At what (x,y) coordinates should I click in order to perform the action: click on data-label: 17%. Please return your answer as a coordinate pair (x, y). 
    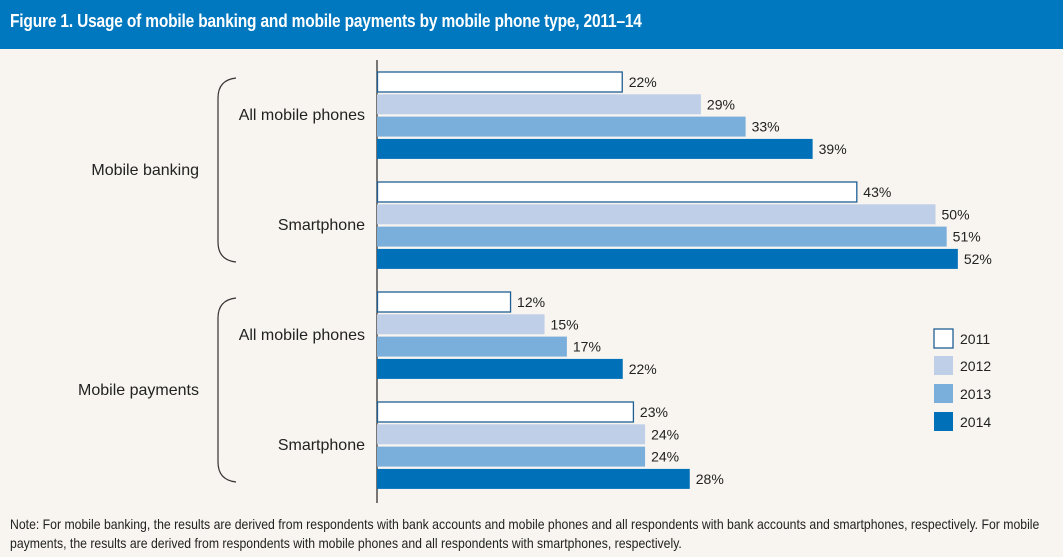
    Looking at the image, I should click on (587, 347).